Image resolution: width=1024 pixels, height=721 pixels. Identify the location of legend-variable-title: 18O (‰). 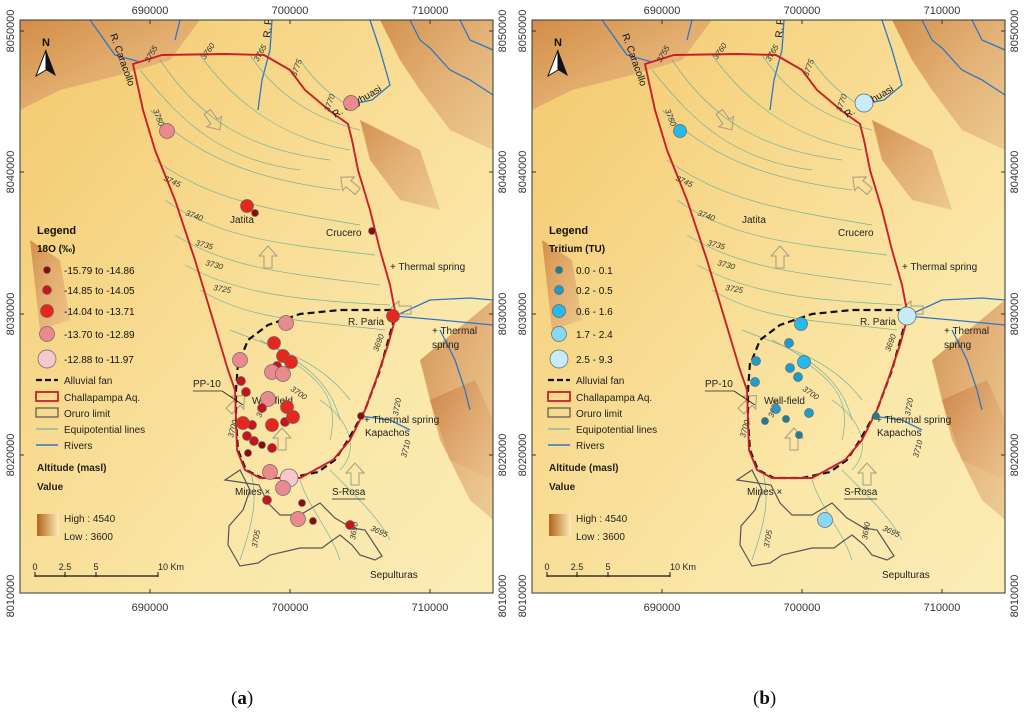
(56, 249).